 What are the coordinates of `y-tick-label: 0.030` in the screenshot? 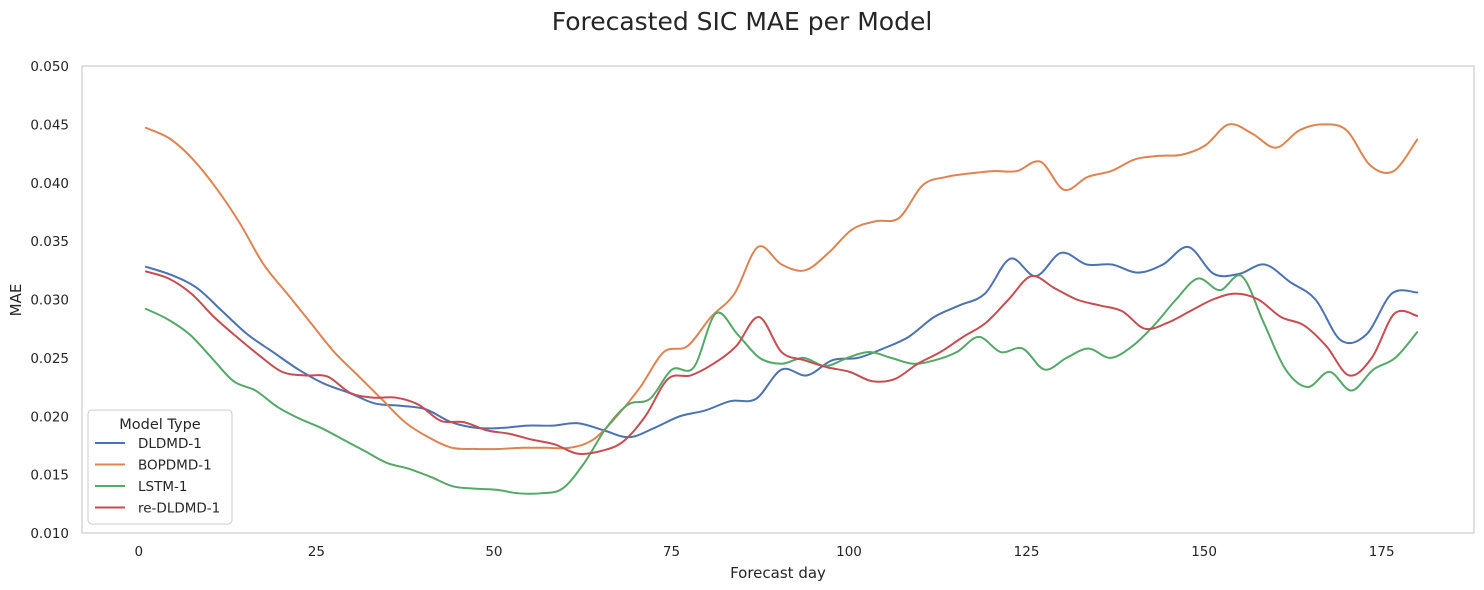 It's located at (49, 301).